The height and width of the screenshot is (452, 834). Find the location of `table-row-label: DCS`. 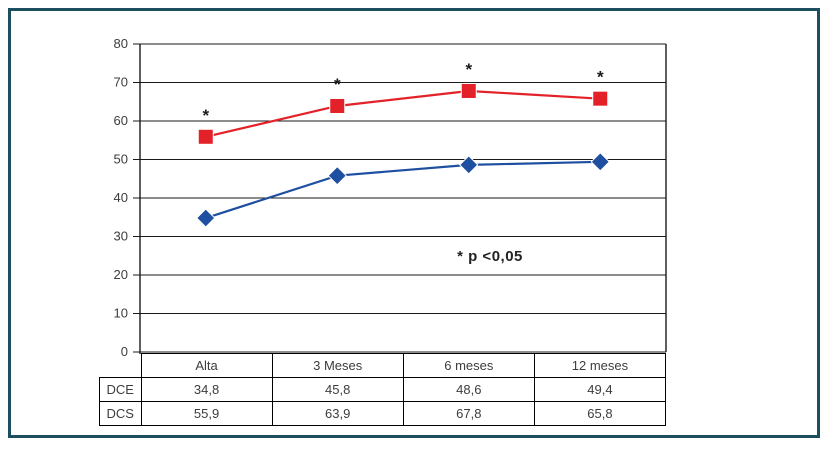

table-row-label: DCS is located at coordinates (120, 413).